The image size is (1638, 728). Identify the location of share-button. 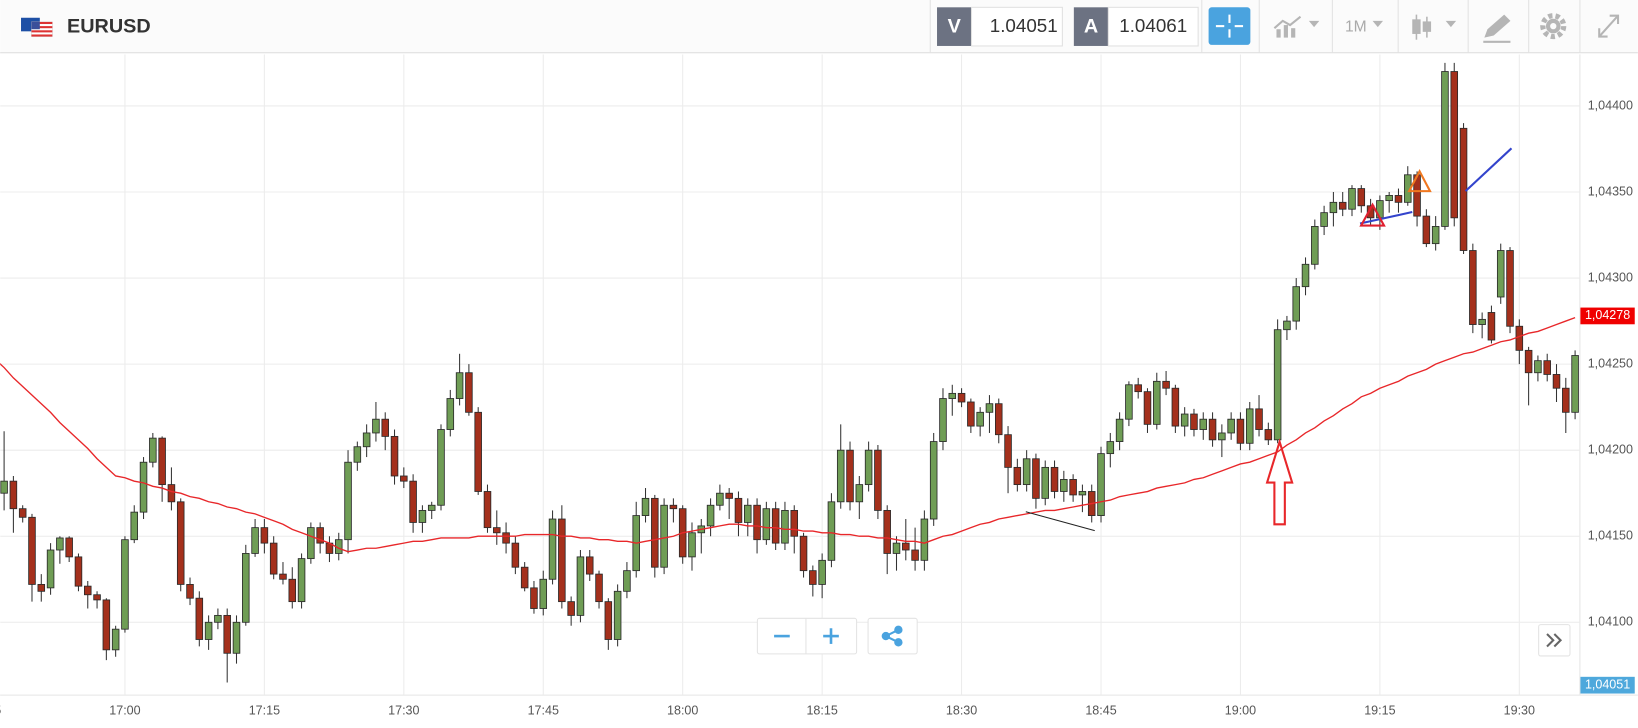
(892, 636).